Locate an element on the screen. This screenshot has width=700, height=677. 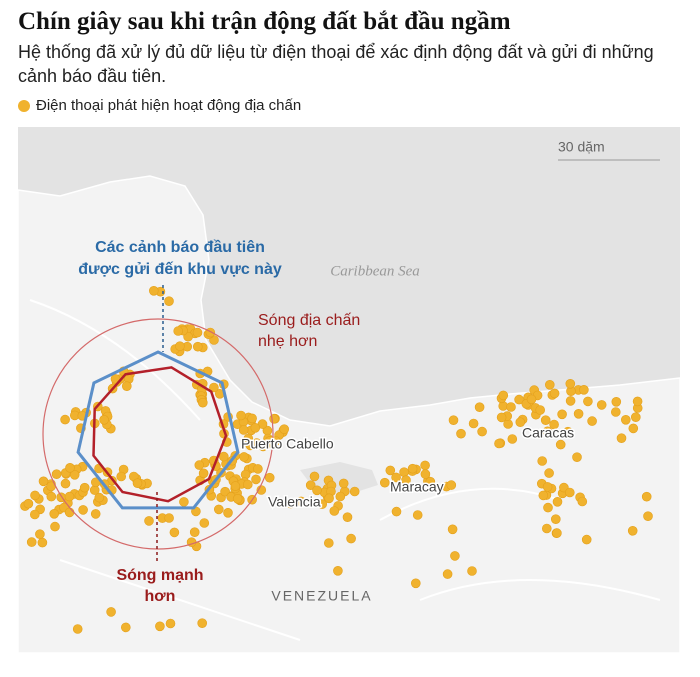
annotation: hơn is located at coordinates (160, 596).